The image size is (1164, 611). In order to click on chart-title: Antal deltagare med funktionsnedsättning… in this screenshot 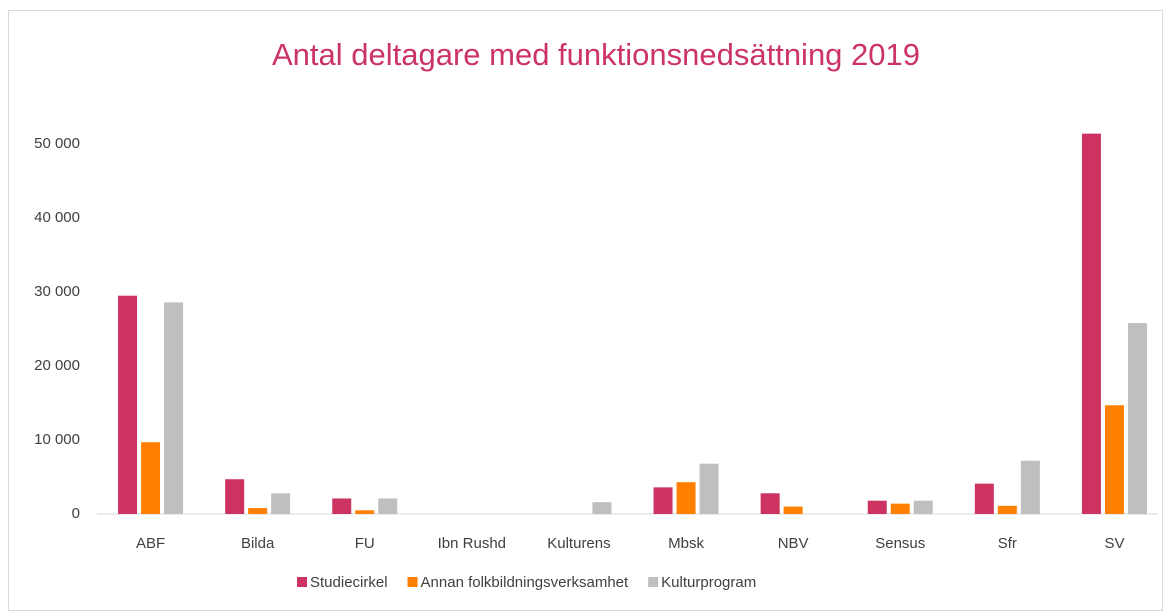, I will do `click(596, 54)`.